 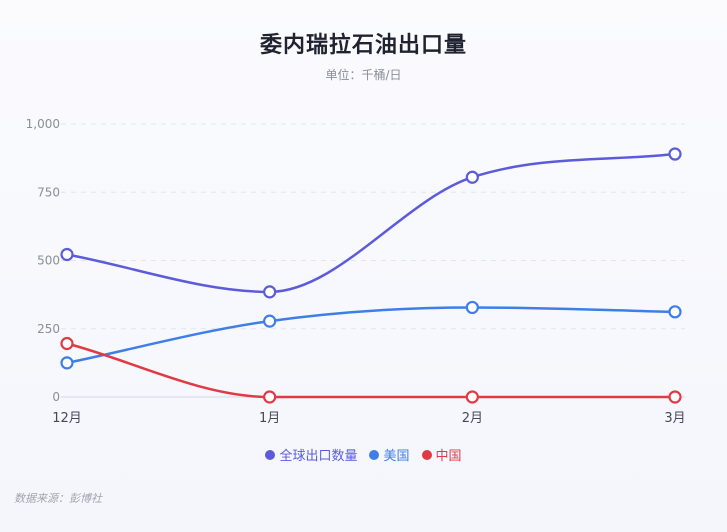 I want to click on legend-label: 全球出口数量, so click(x=318, y=456).